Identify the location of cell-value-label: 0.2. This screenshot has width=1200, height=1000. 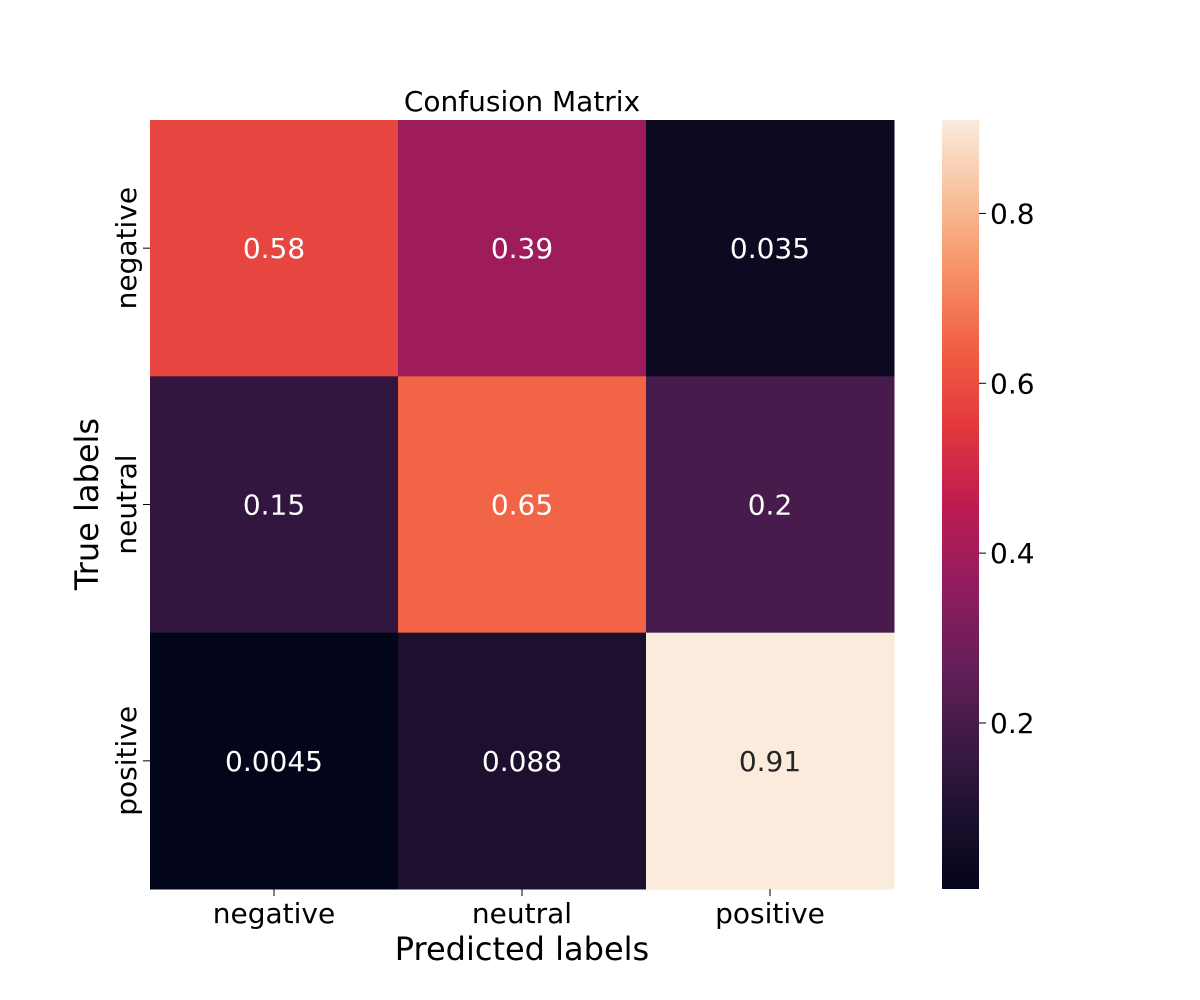
(770, 505).